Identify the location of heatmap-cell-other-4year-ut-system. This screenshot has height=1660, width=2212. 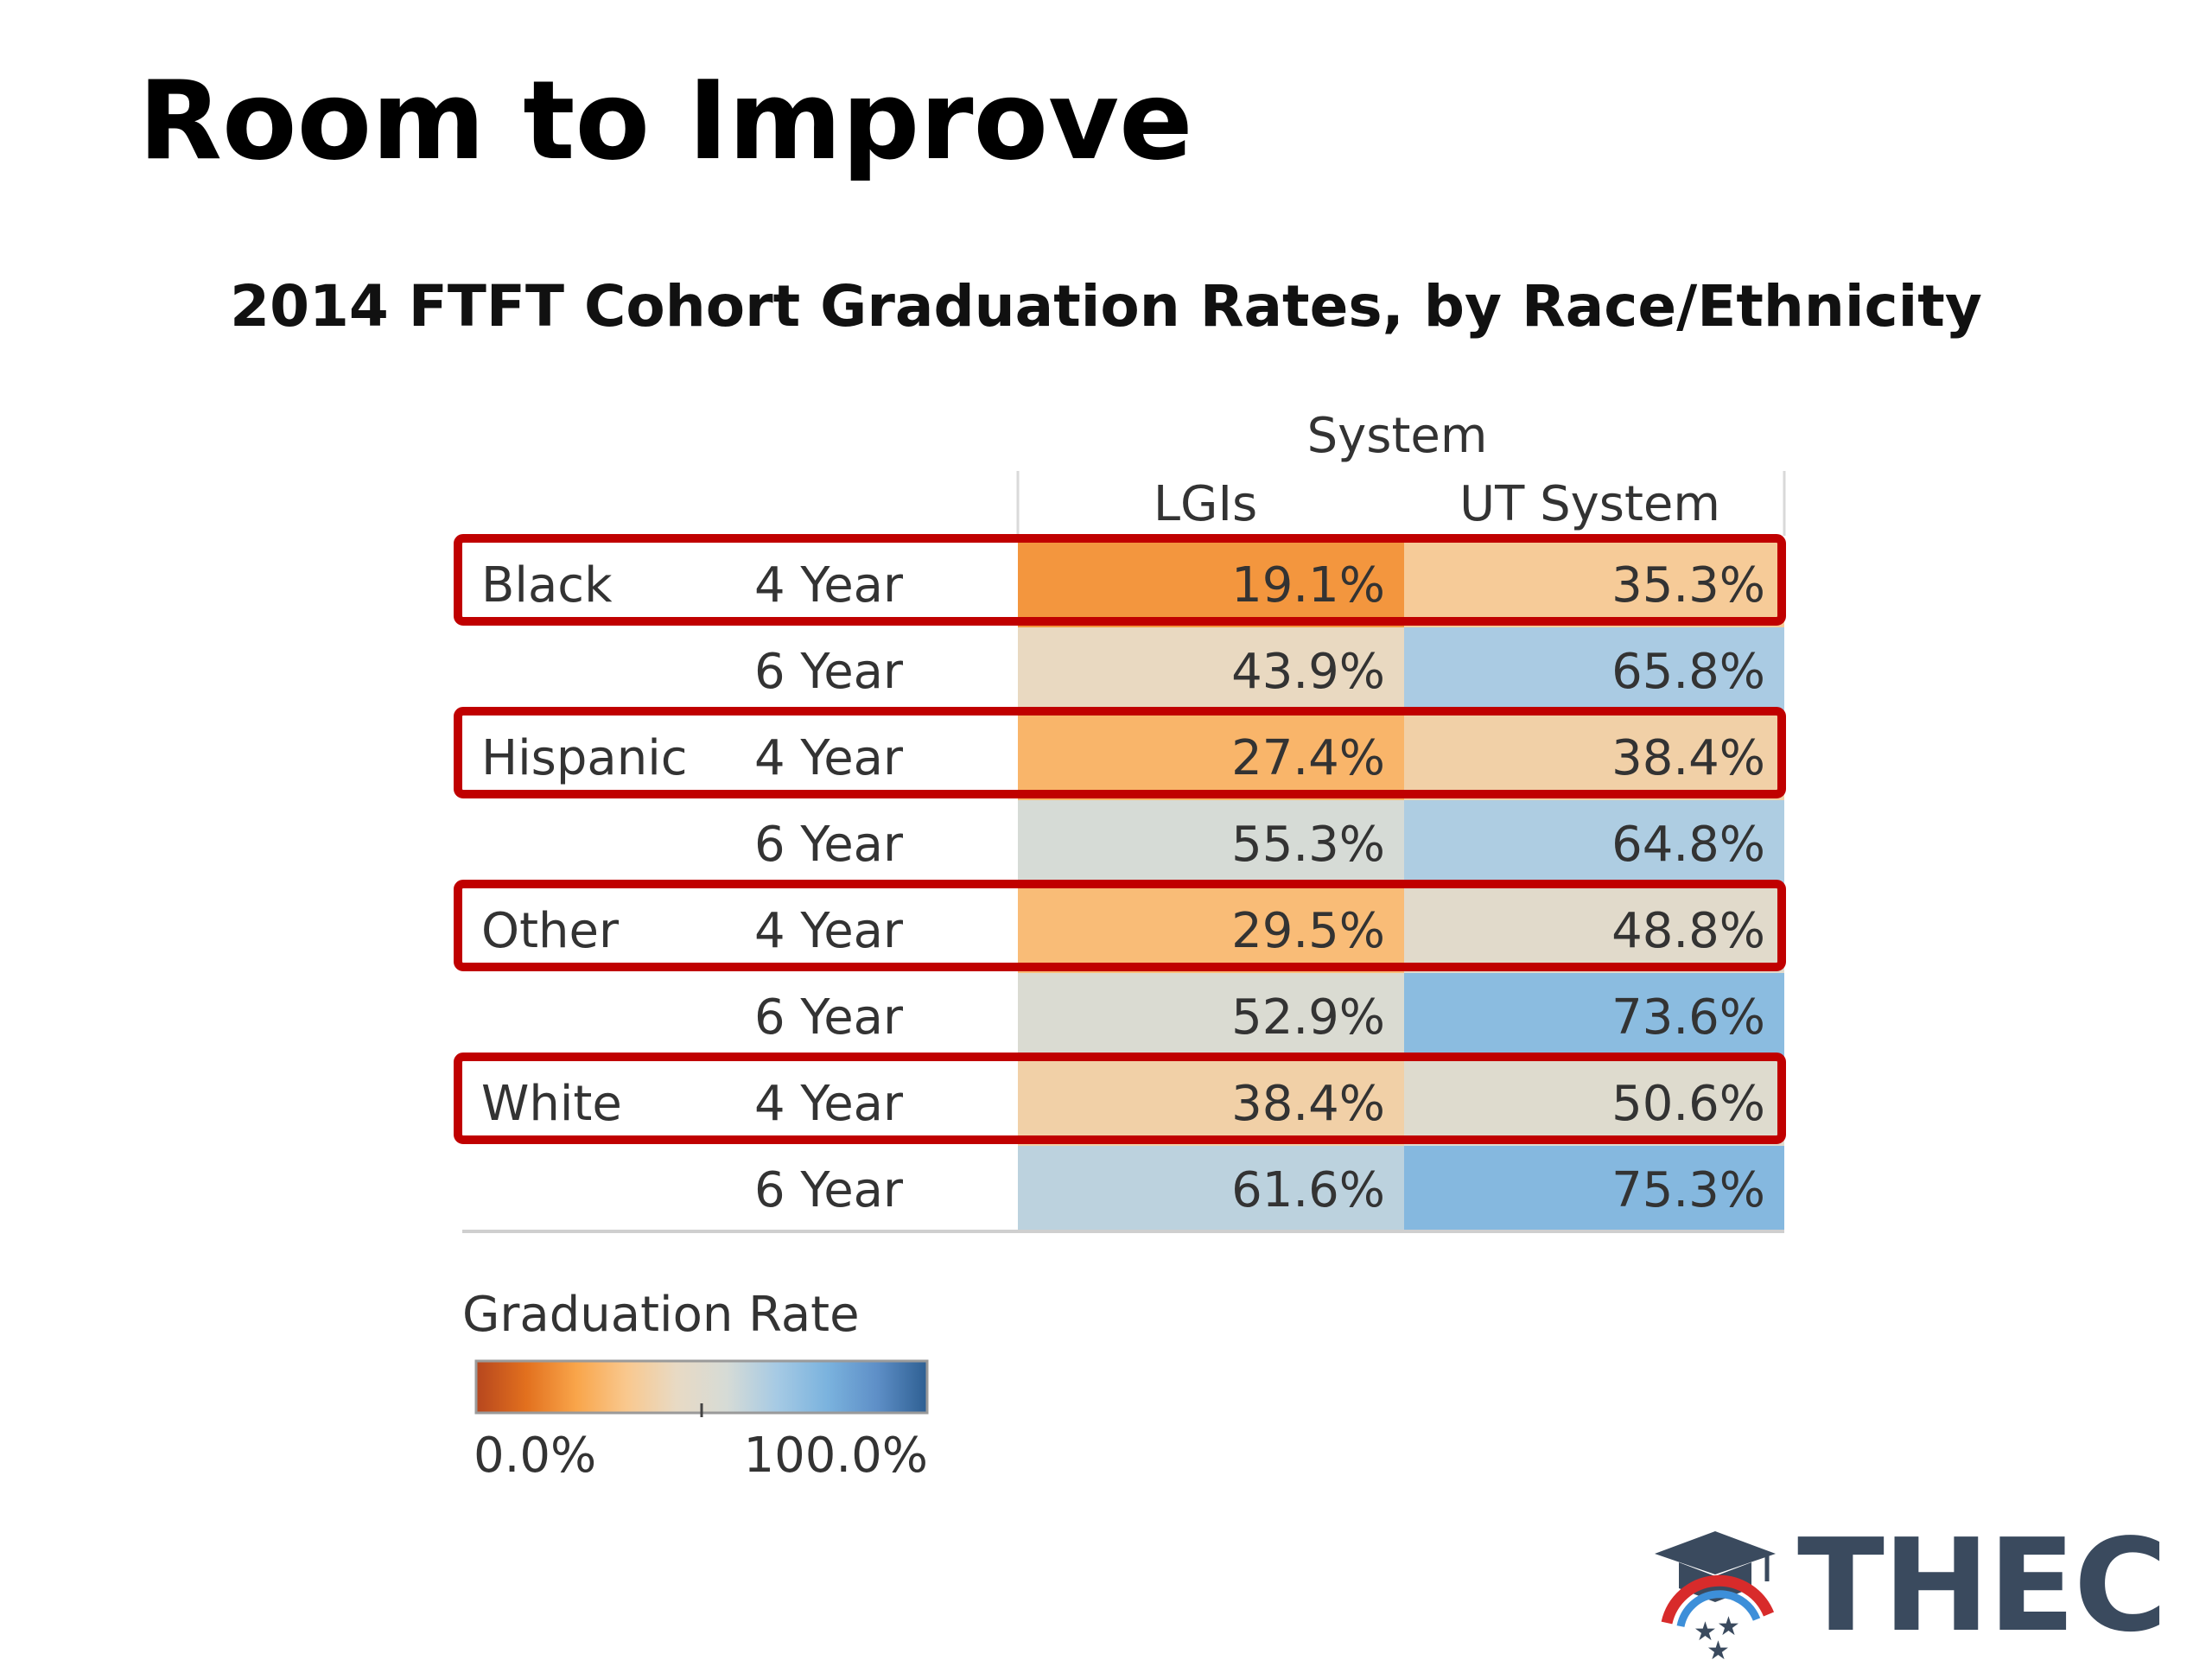
(1594, 930).